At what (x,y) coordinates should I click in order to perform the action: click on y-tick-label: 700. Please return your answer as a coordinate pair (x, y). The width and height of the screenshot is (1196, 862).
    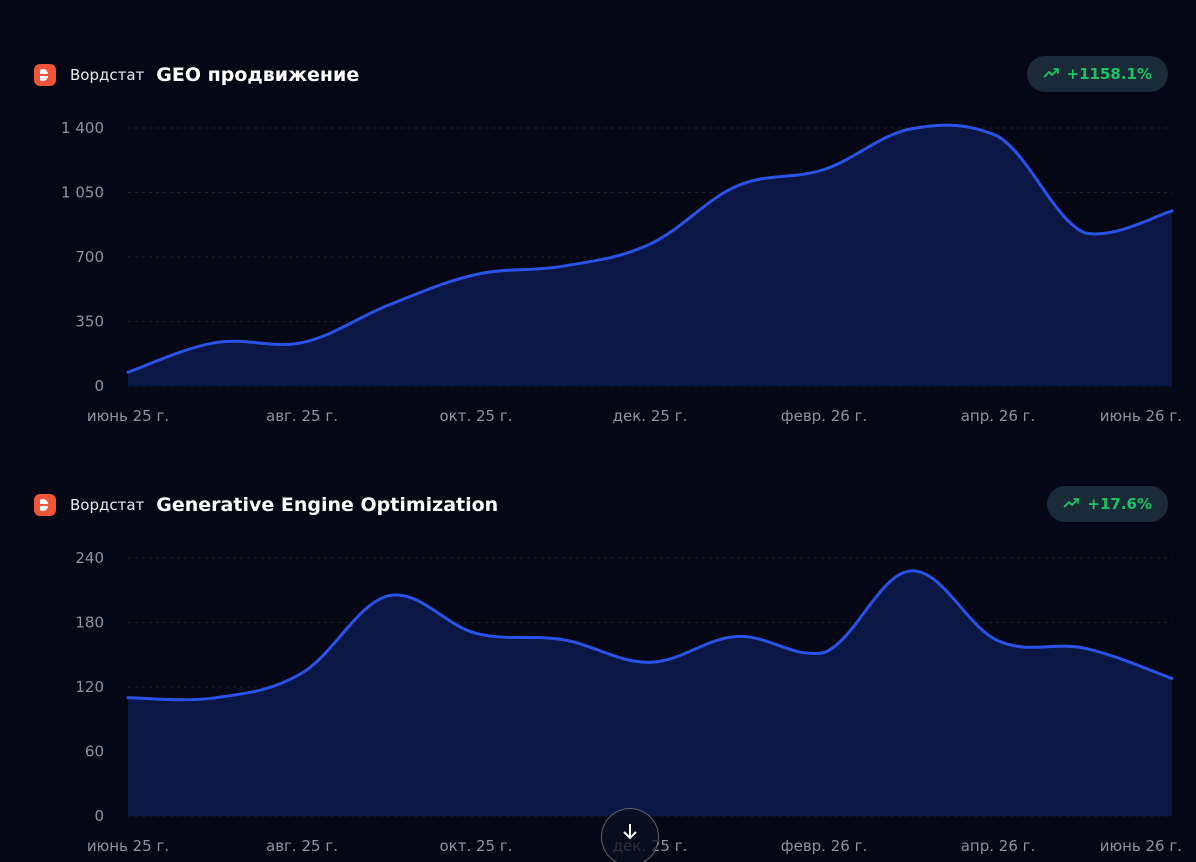
    Looking at the image, I should click on (89, 257).